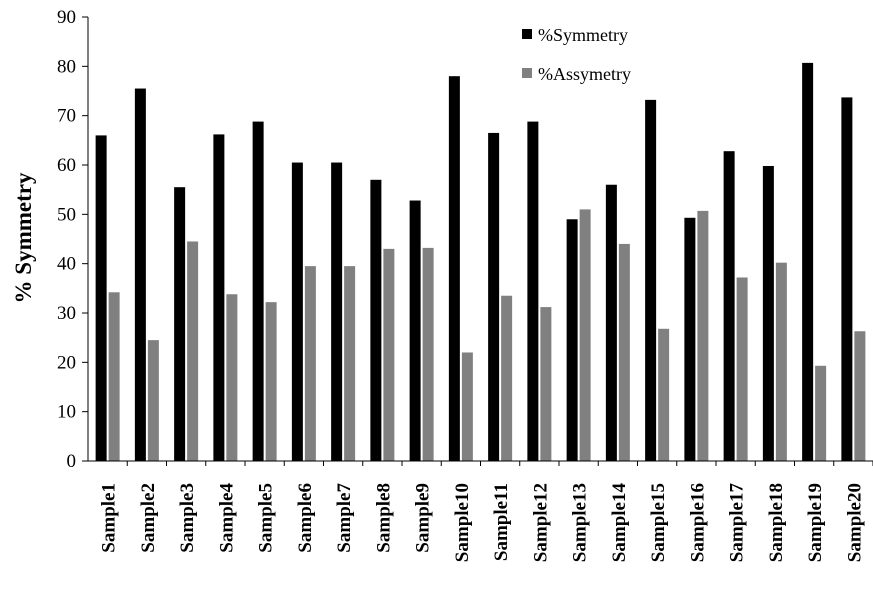  I want to click on x-tick-label: Sample10, so click(462, 522).